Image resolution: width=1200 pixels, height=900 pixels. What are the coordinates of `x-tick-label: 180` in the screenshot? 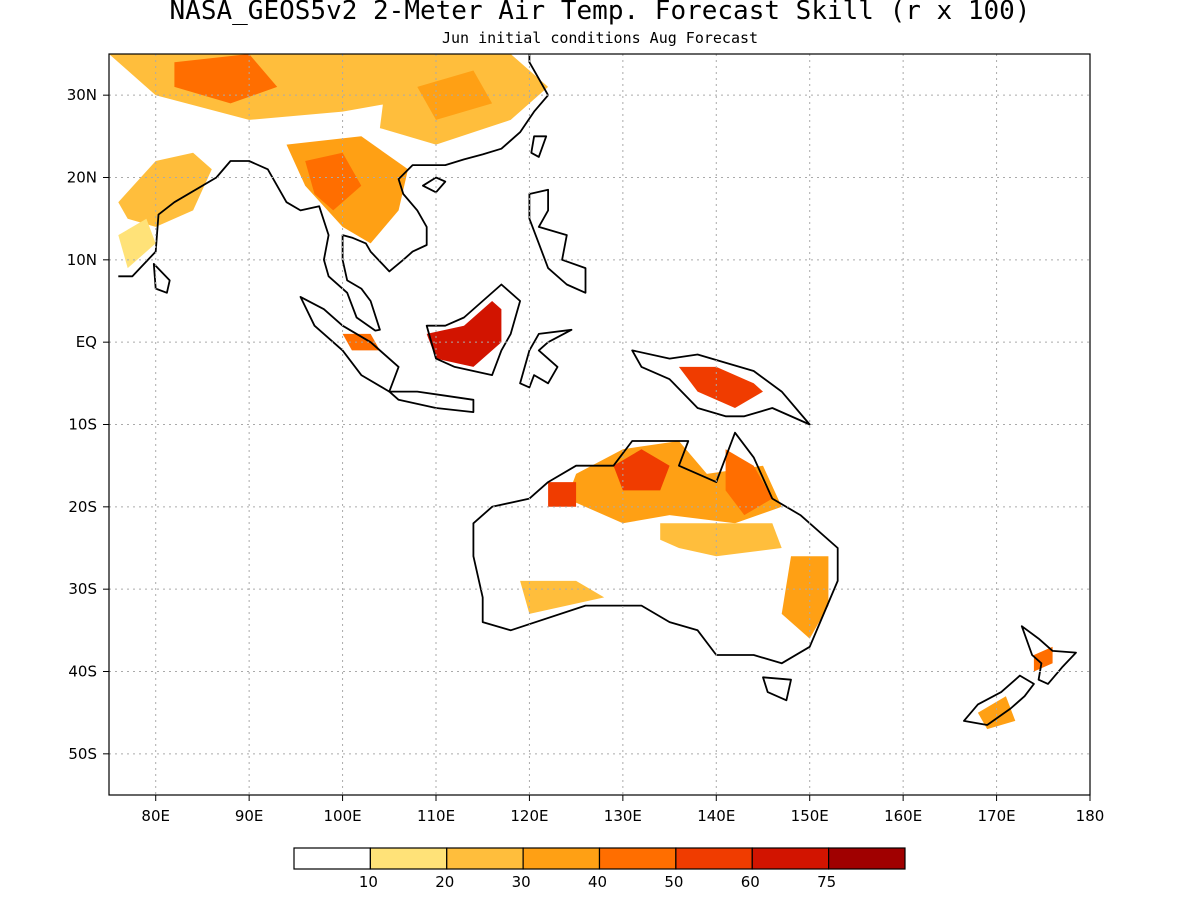 It's located at (1090, 816).